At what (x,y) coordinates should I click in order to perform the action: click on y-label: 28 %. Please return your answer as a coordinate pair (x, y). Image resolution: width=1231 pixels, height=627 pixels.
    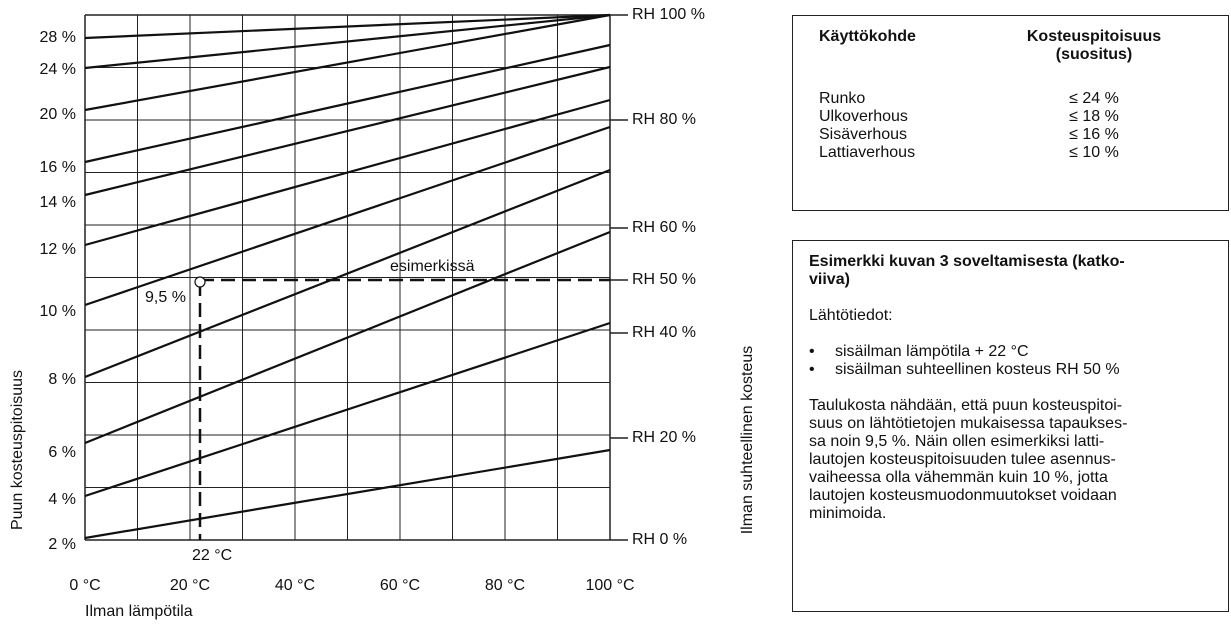
    Looking at the image, I should click on (58, 37).